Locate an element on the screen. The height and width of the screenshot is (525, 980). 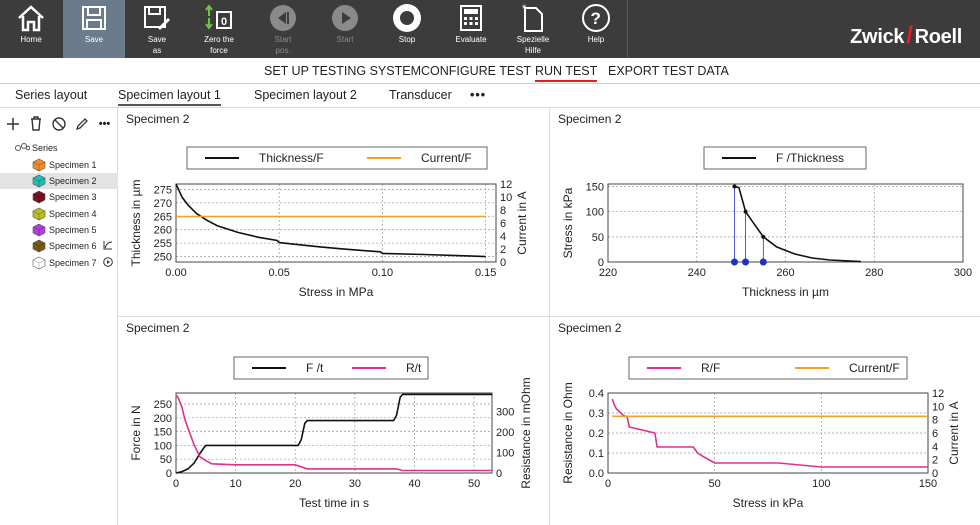
legend-label: R/t is located at coordinates (414, 368).